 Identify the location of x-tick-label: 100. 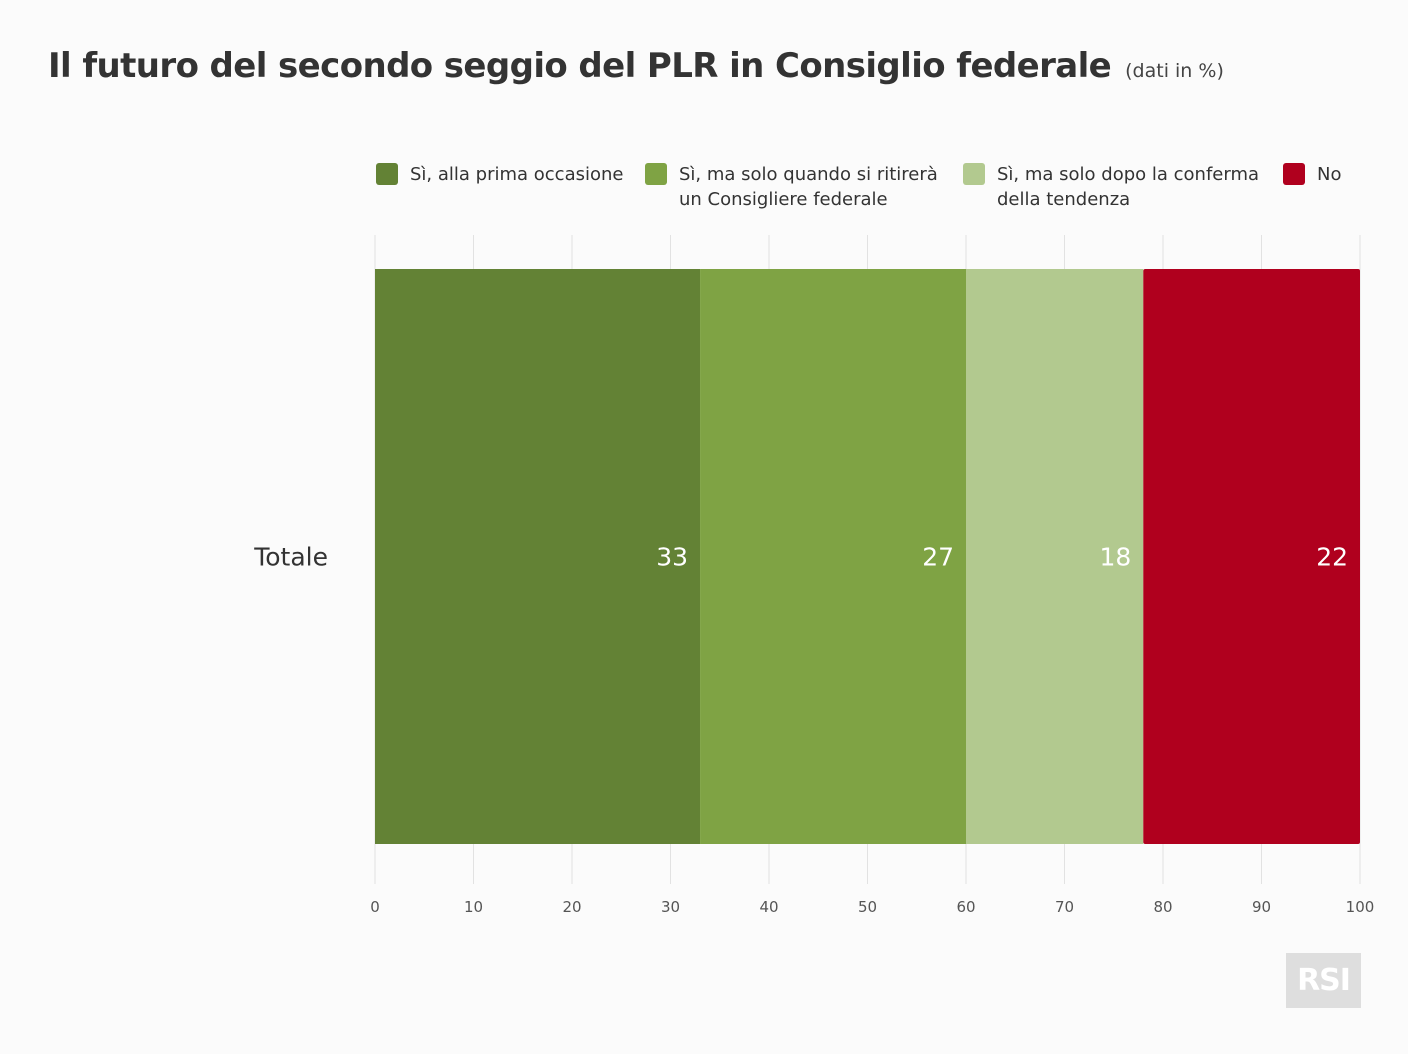
(1360, 907).